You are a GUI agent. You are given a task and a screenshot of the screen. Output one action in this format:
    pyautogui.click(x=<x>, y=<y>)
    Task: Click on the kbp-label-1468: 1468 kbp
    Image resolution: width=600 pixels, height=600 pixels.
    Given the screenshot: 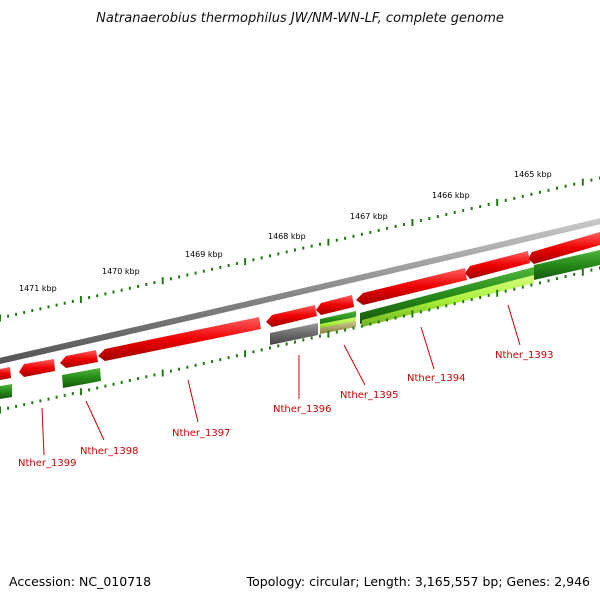 What is the action you would take?
    pyautogui.click(x=287, y=236)
    